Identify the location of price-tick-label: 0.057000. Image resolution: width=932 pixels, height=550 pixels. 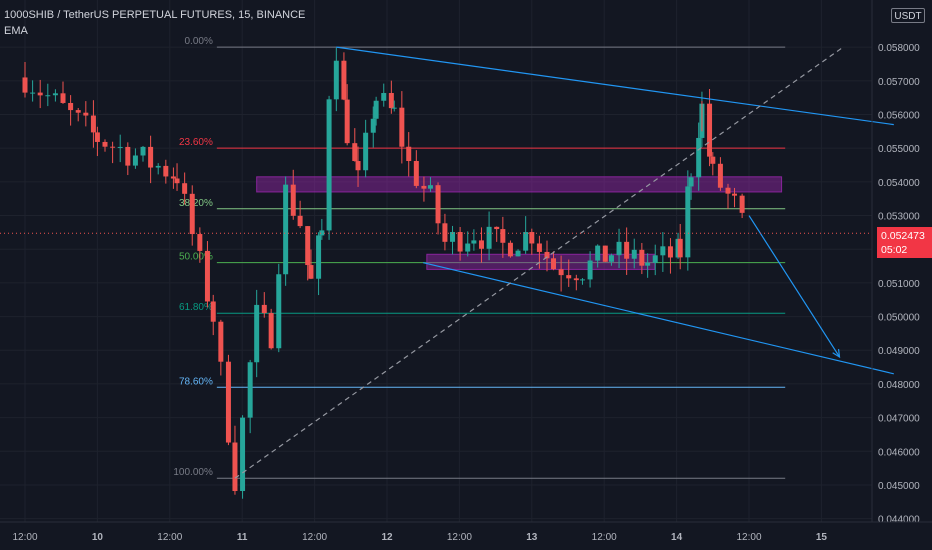
(899, 82).